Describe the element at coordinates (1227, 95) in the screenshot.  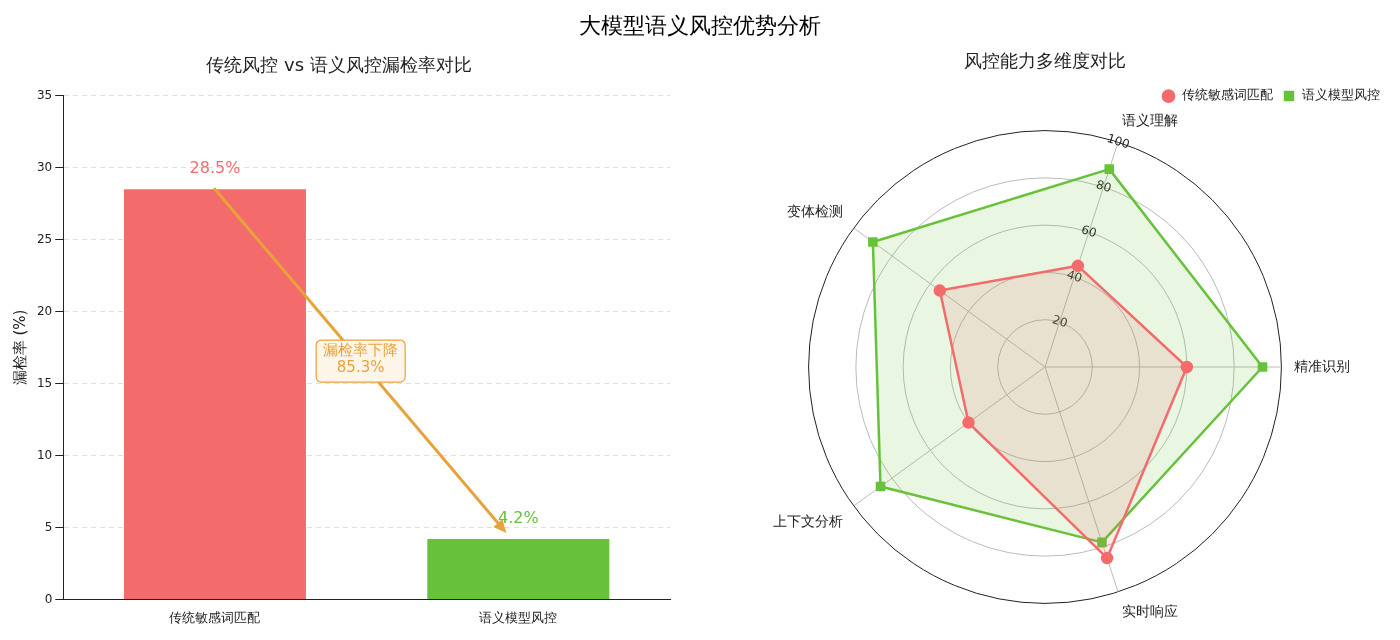
I see `legend-label: 传统敏感词匹配` at that location.